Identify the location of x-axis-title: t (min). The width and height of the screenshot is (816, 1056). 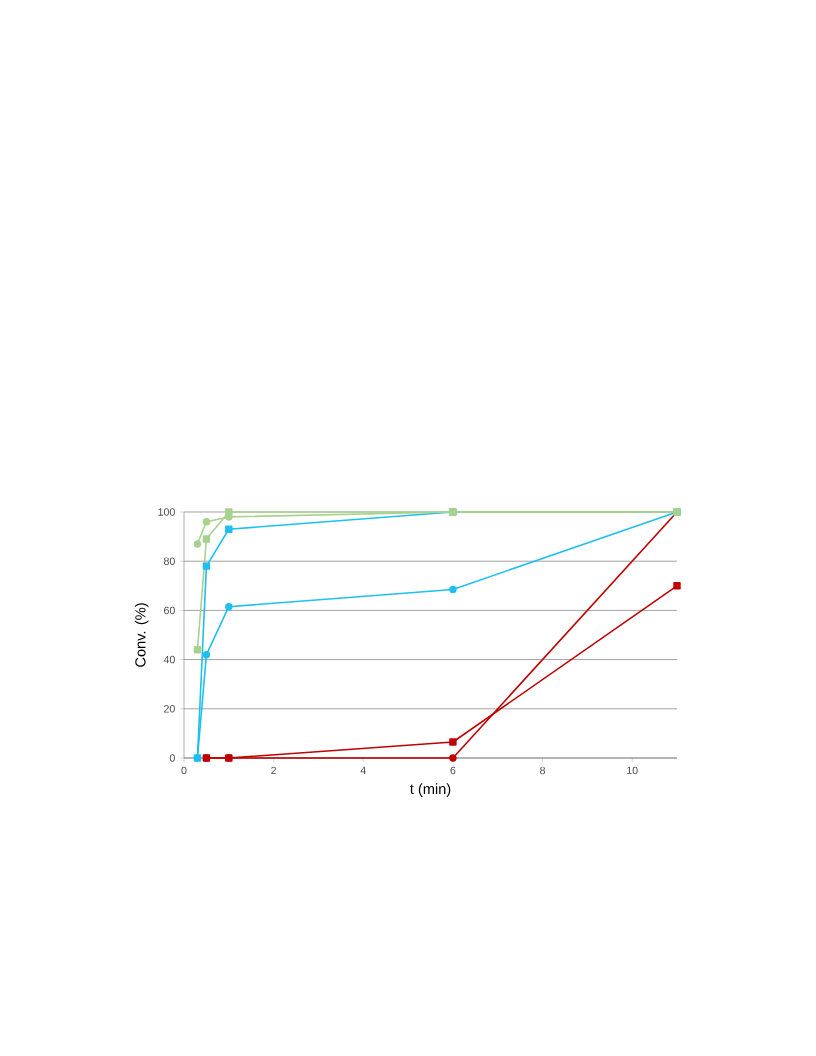
(430, 790).